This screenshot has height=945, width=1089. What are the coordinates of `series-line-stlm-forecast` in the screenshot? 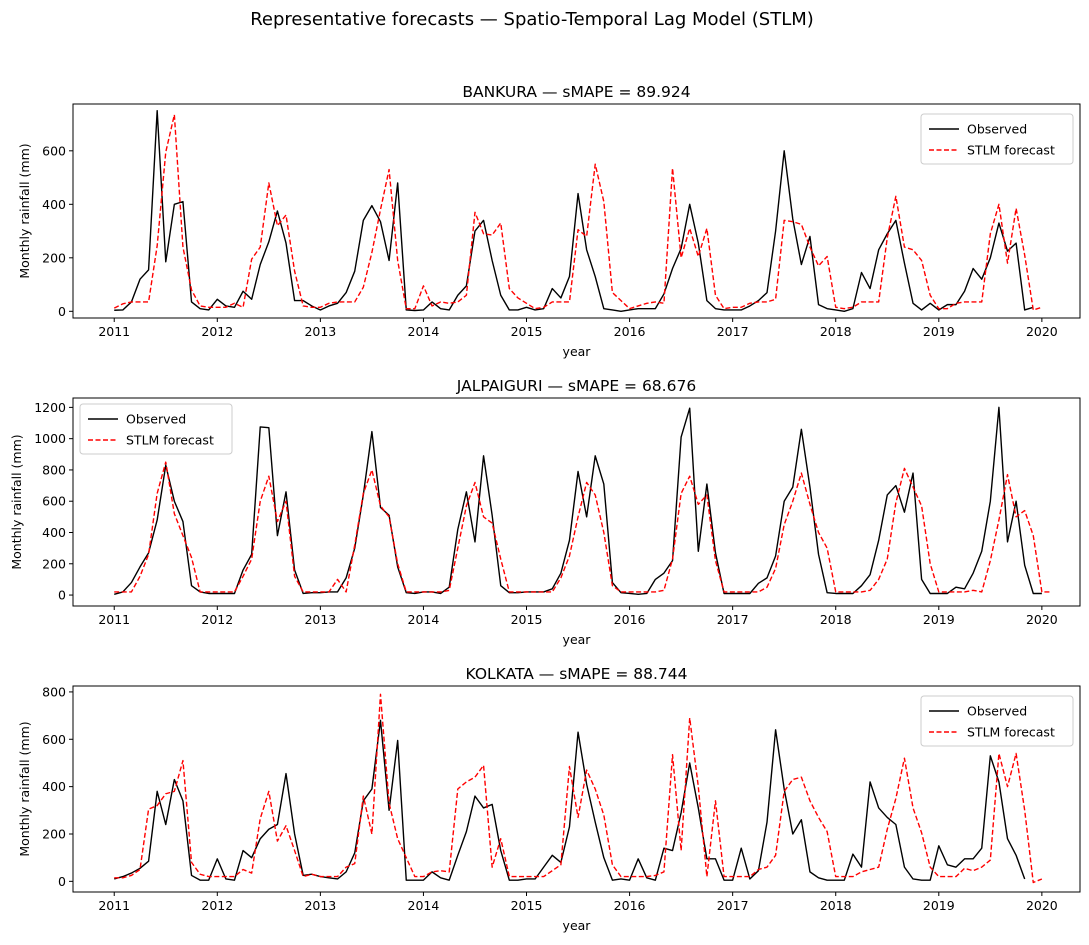 It's located at (582, 527).